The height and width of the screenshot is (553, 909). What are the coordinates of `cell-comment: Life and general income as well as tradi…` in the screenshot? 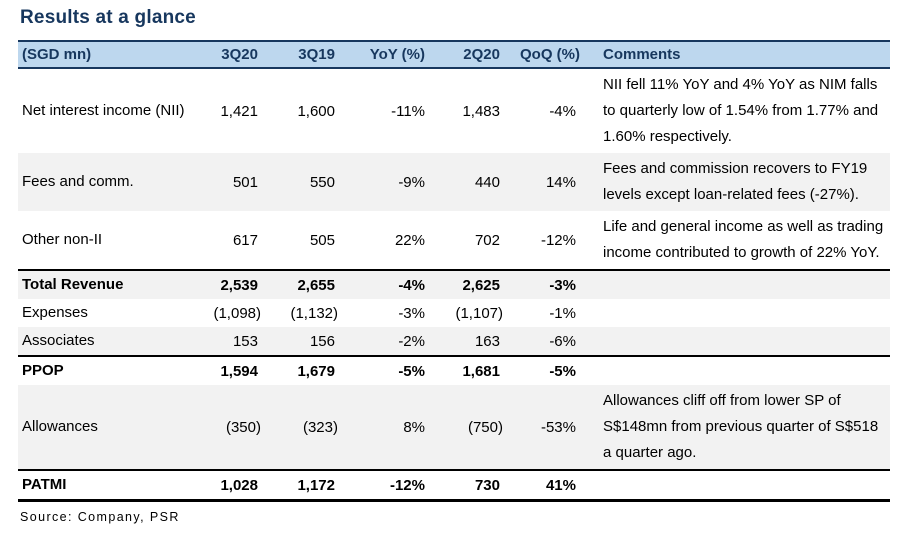 It's located at (743, 239).